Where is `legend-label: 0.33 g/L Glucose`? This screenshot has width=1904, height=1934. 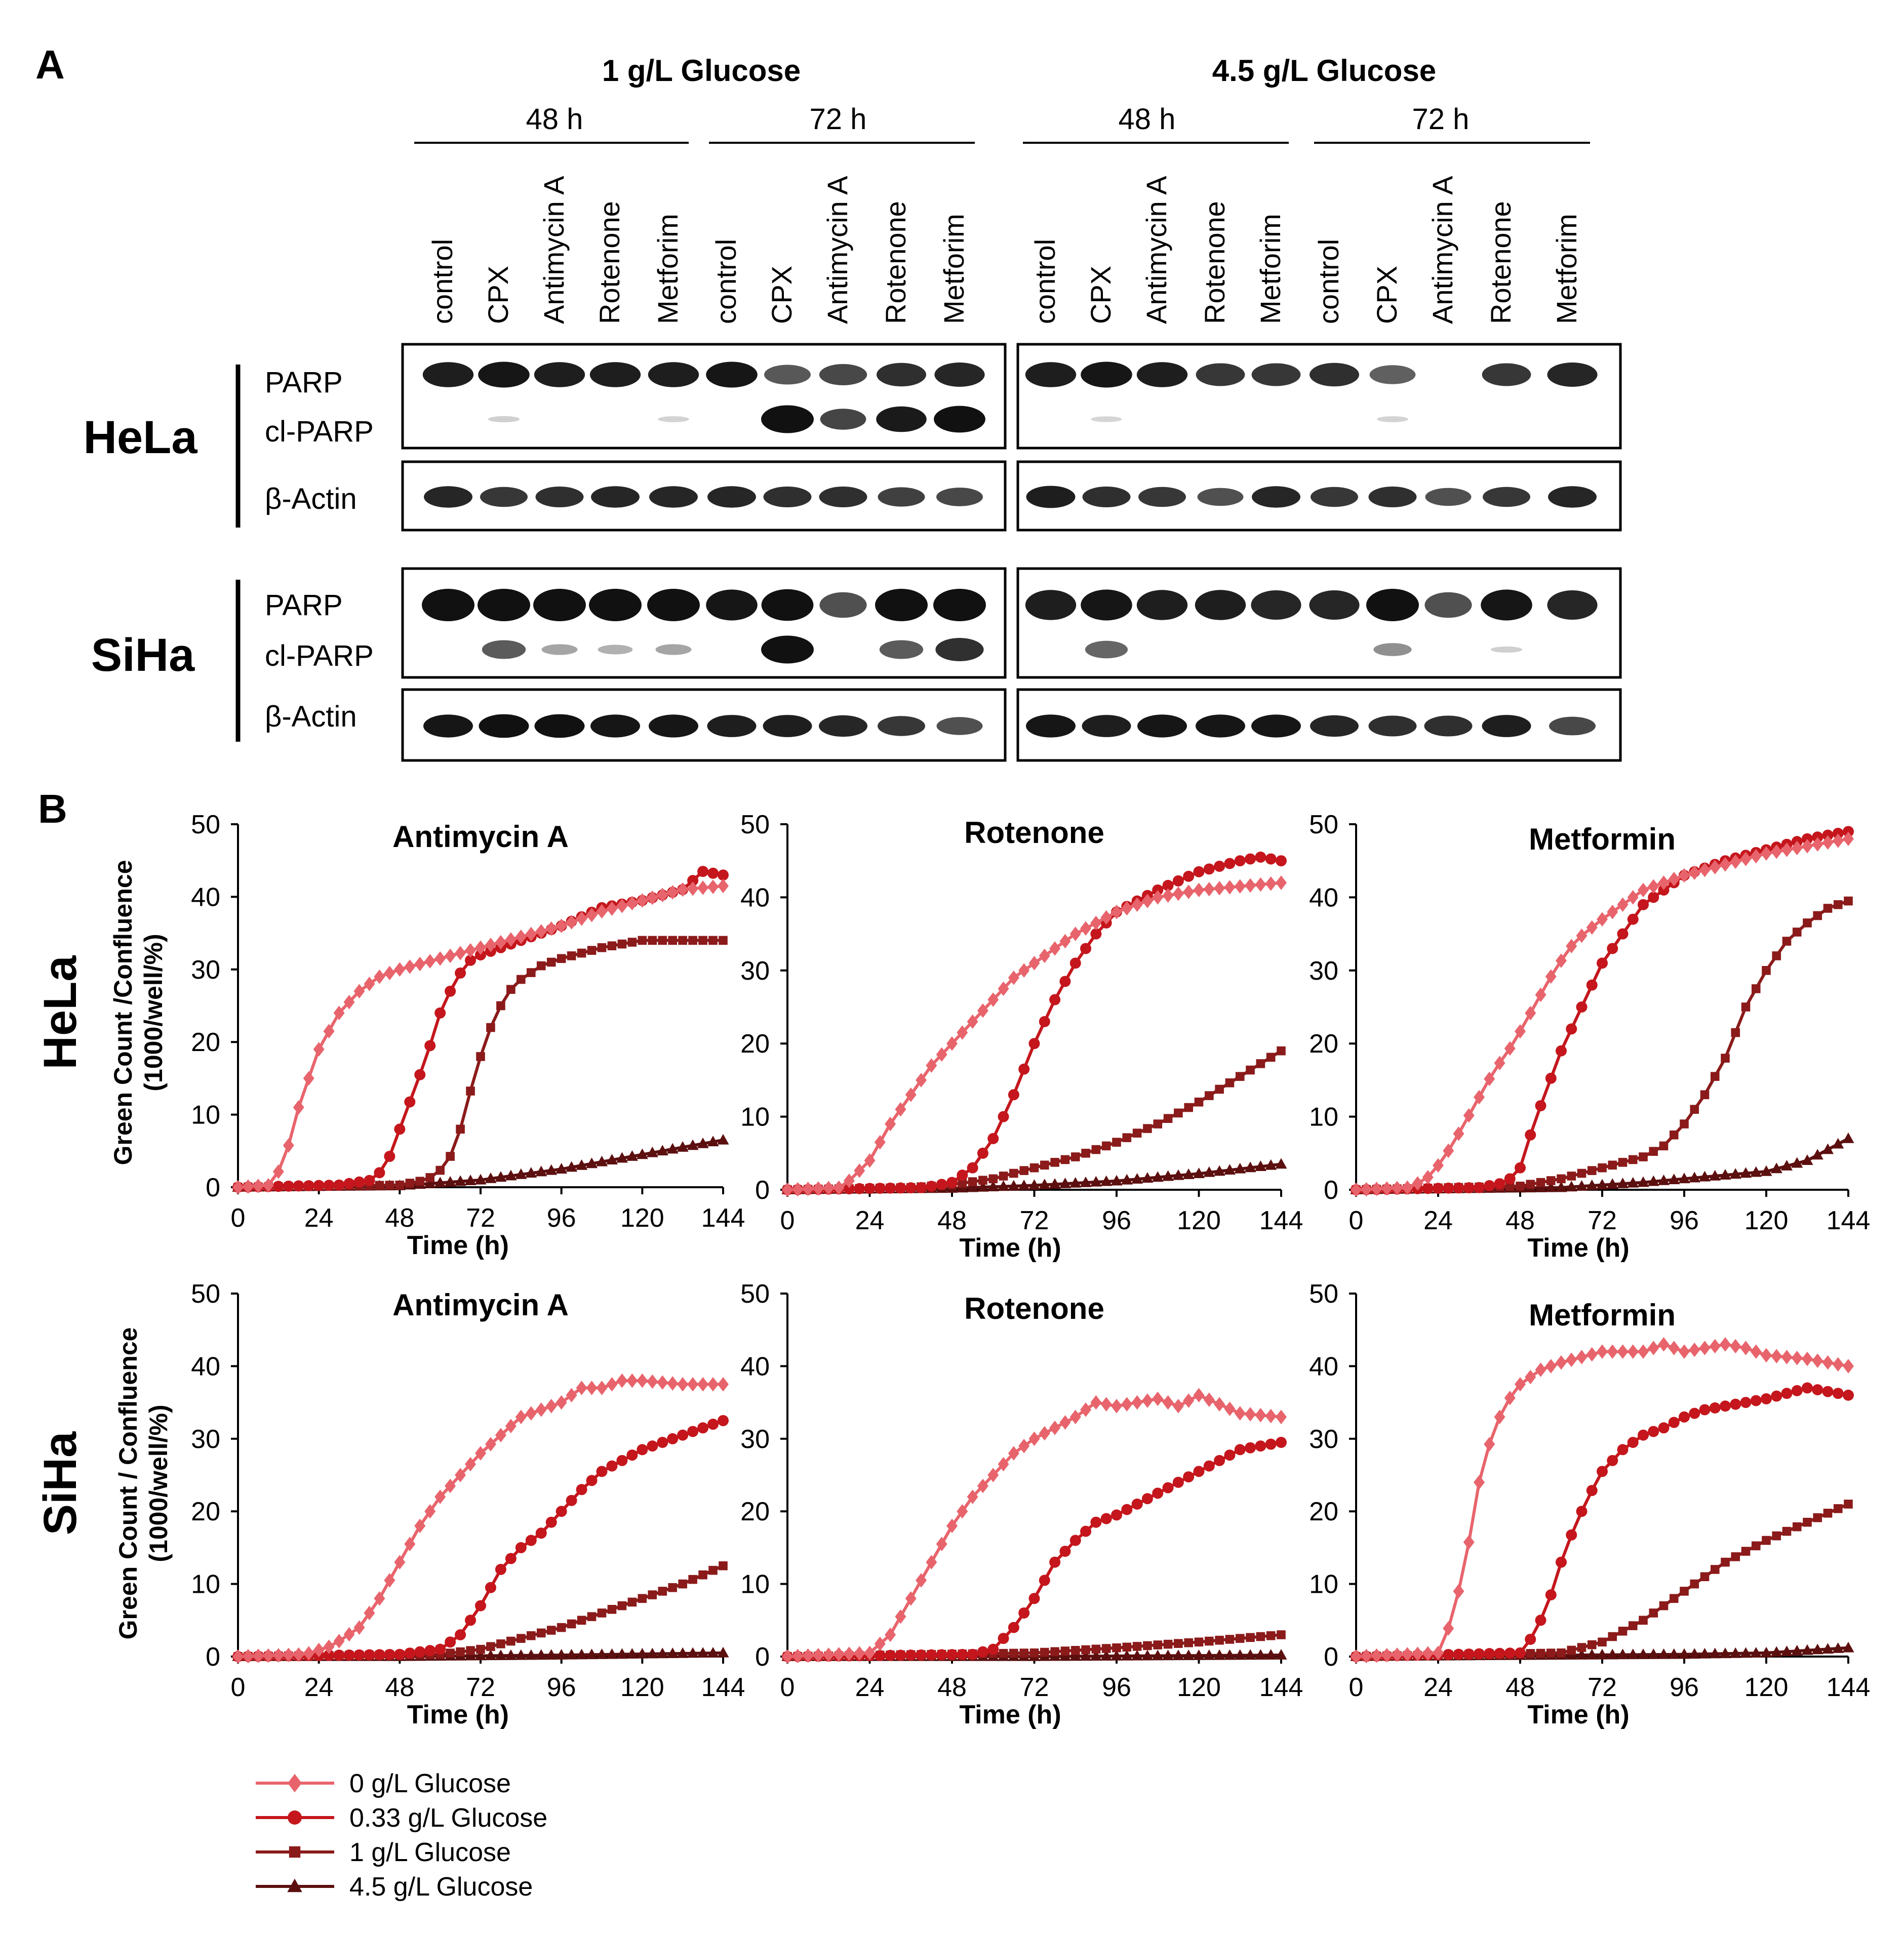 legend-label: 0.33 g/L Glucose is located at coordinates (448, 1818).